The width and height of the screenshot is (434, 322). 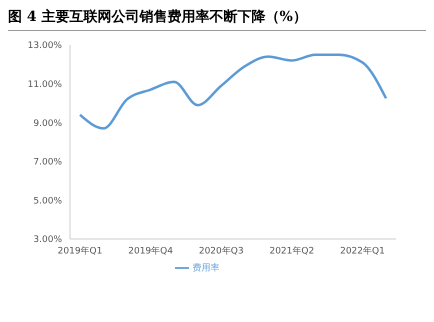 What do you see at coordinates (45, 85) in the screenshot?
I see `y-tick-label: 11.00%` at bounding box center [45, 85].